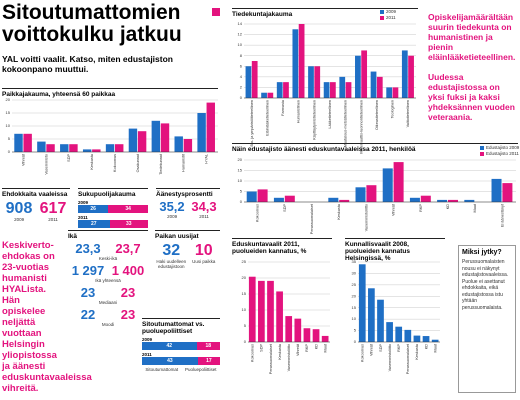 The height and width of the screenshot is (400, 520). Describe the element at coordinates (19, 219) in the screenshot. I see `year: 2009` at that location.